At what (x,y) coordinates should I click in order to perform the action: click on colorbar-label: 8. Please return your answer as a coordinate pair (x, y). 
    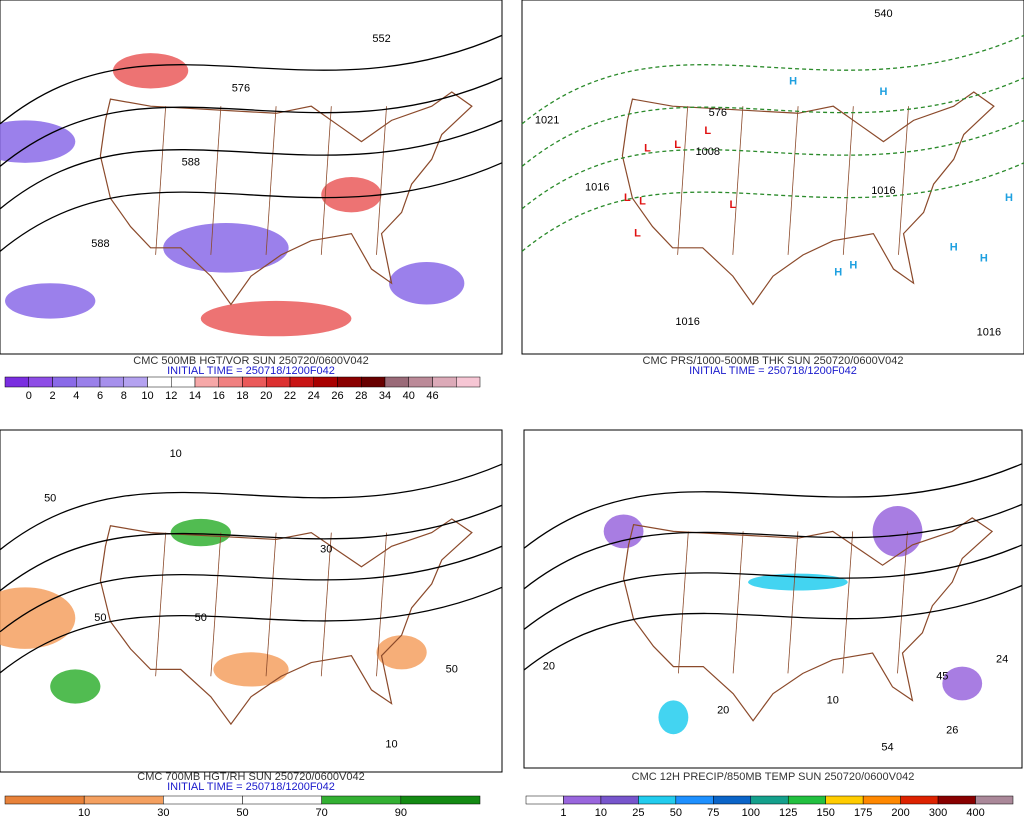
    Looking at the image, I should click on (124, 396).